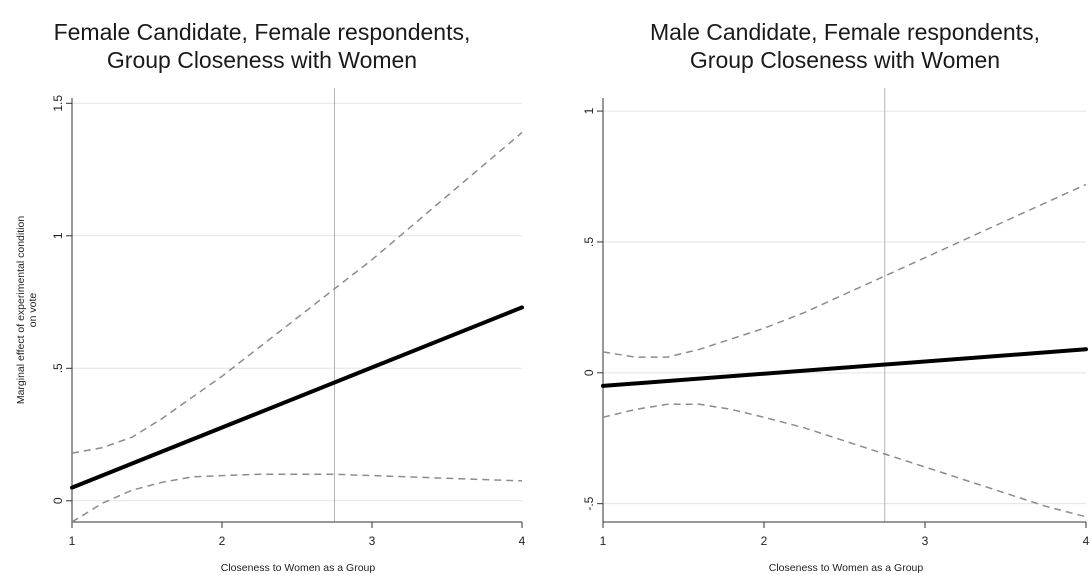  What do you see at coordinates (58, 235) in the screenshot?
I see `chart1-ytick-label-2: 1` at bounding box center [58, 235].